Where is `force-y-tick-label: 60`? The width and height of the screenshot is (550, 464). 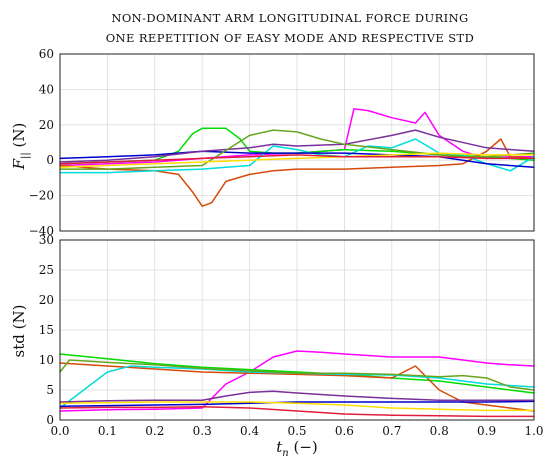 force-y-tick-label: 60 is located at coordinates (46, 54).